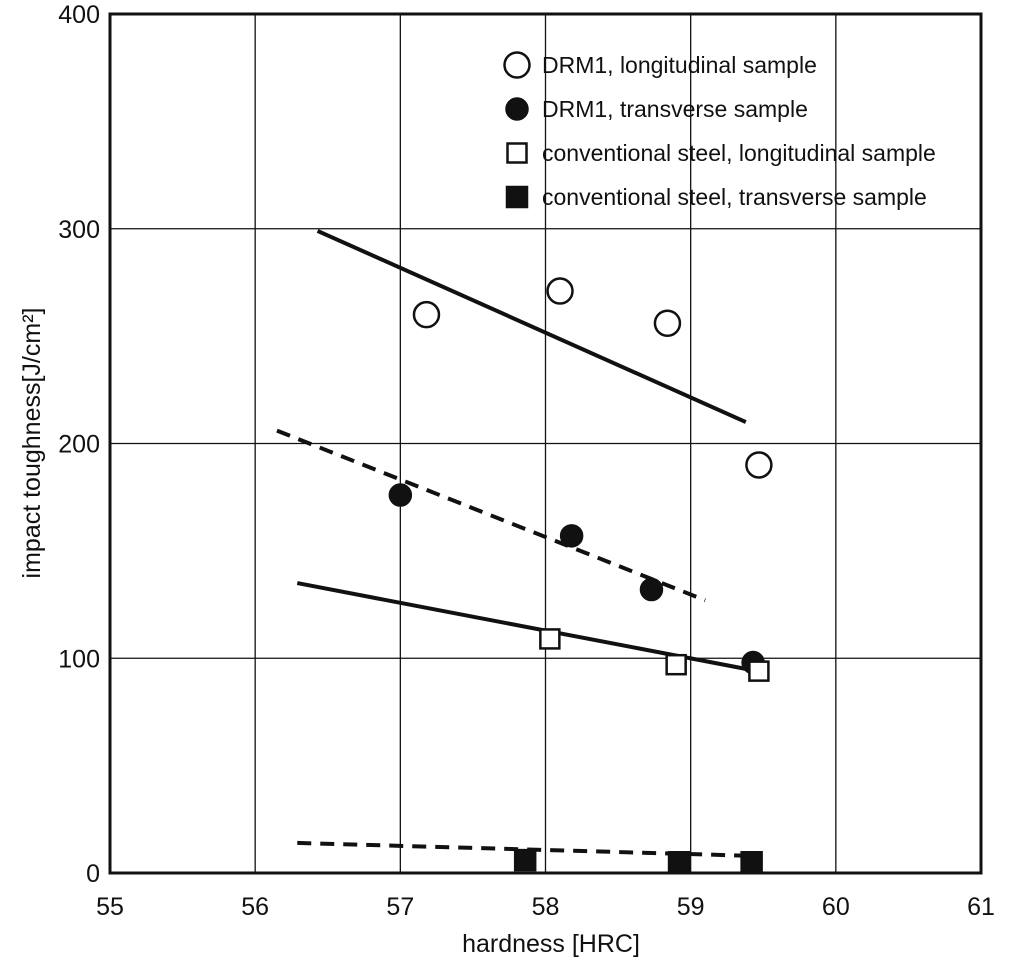 This screenshot has height=979, width=1024. What do you see at coordinates (93, 874) in the screenshot?
I see `y-tick-label: 0` at bounding box center [93, 874].